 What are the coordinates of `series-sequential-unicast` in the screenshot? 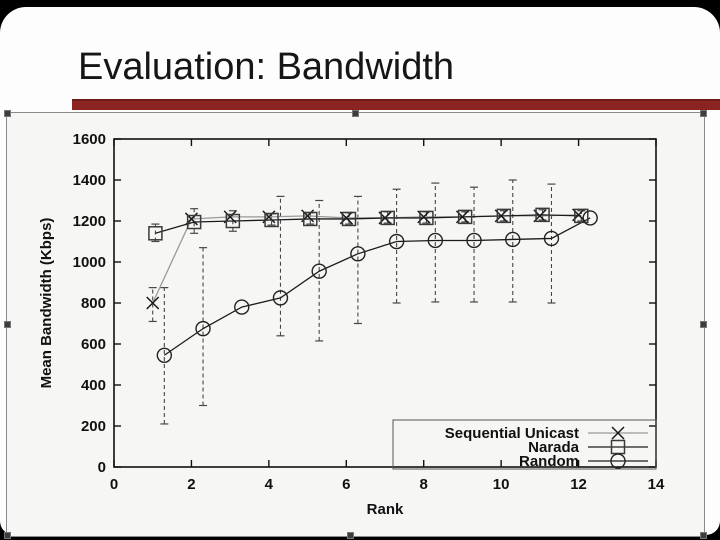 It's located at (365, 259).